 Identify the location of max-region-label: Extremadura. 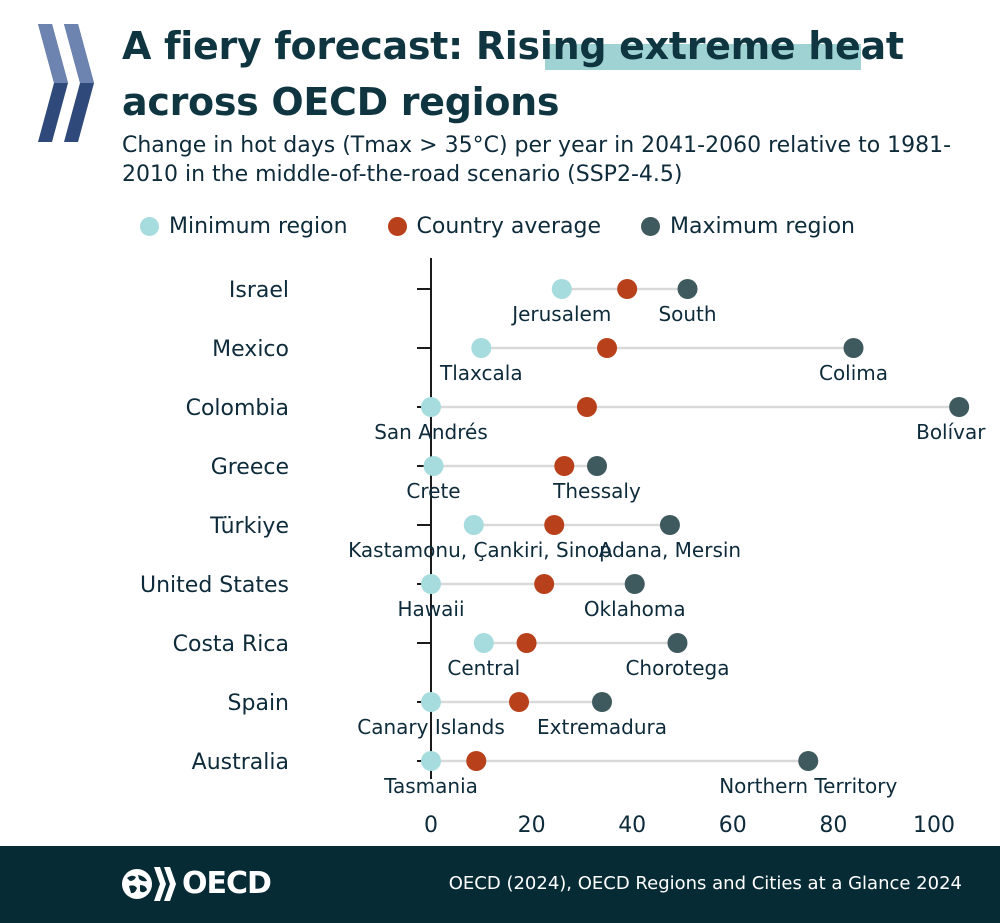
(602, 727).